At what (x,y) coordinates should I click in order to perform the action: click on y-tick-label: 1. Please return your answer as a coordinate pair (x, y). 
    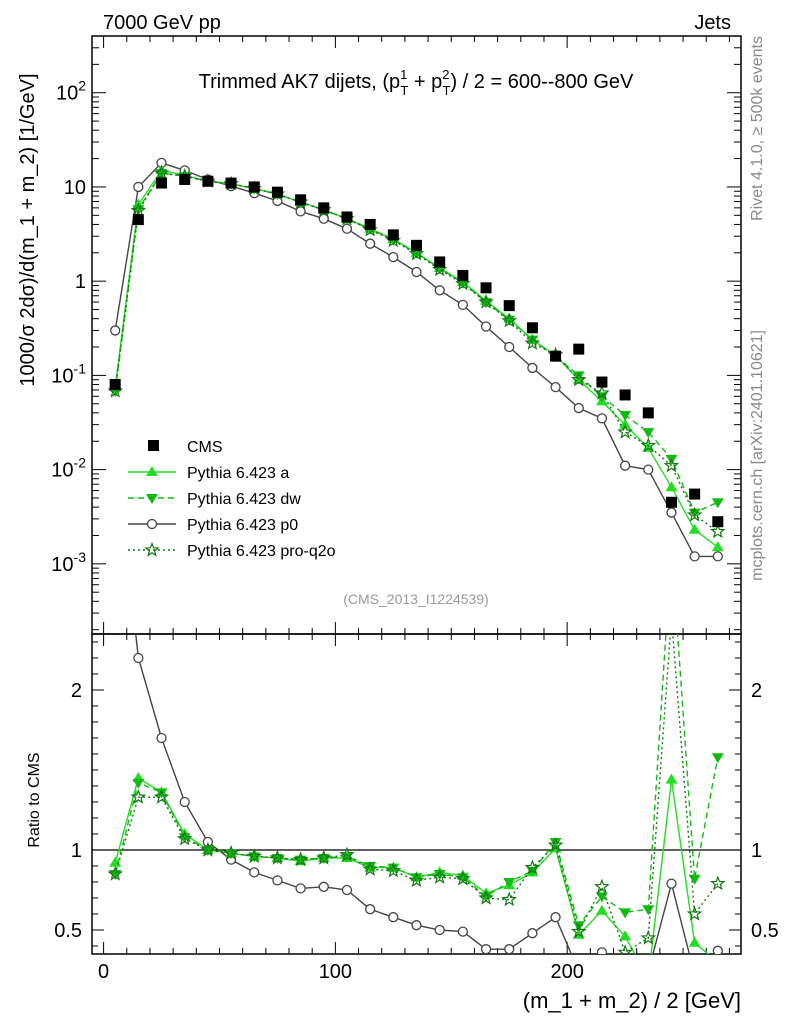
    Looking at the image, I should click on (80, 282).